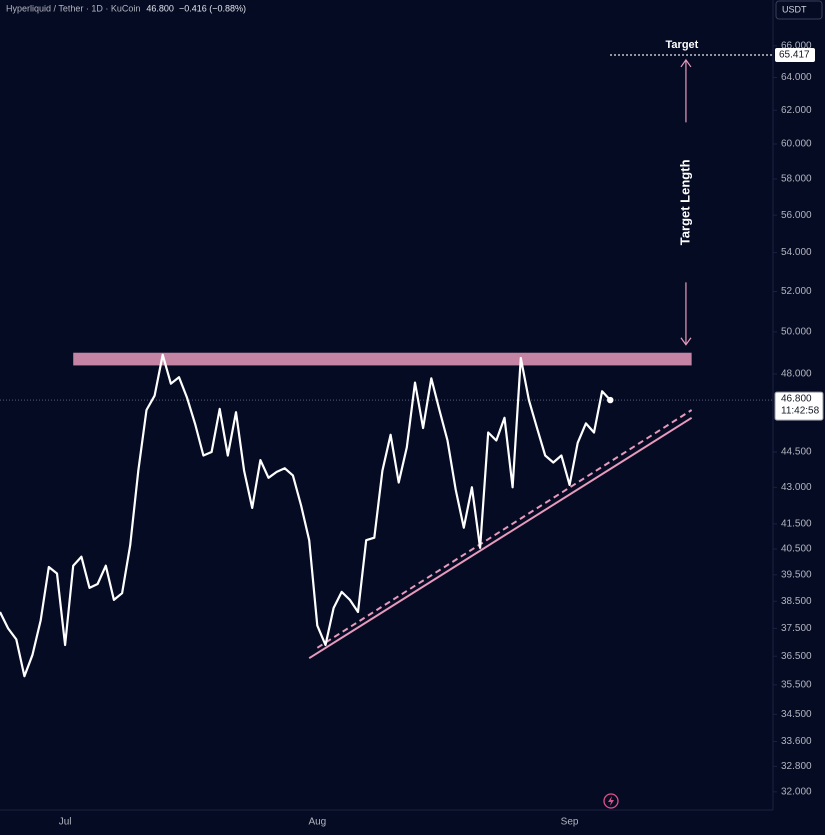 The width and height of the screenshot is (825, 835). Describe the element at coordinates (796, 524) in the screenshot. I see `y-tick-label: 41.500` at that location.